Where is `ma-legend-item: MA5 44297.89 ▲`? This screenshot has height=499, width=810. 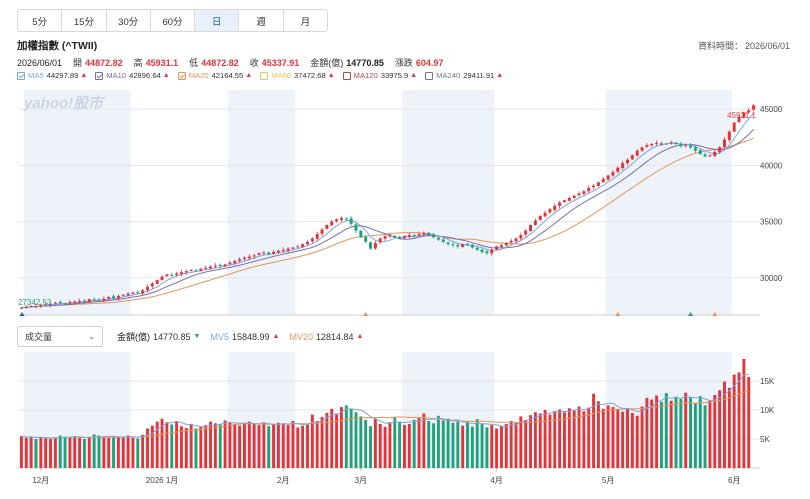 ma-legend-item: MA5 44297.89 ▲ is located at coordinates (52, 75).